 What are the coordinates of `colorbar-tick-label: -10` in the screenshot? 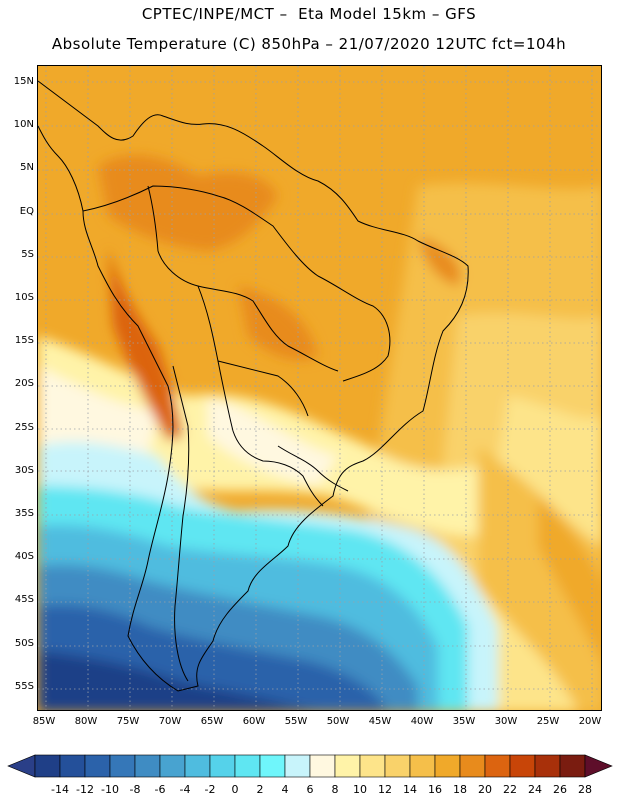 It's located at (110, 789).